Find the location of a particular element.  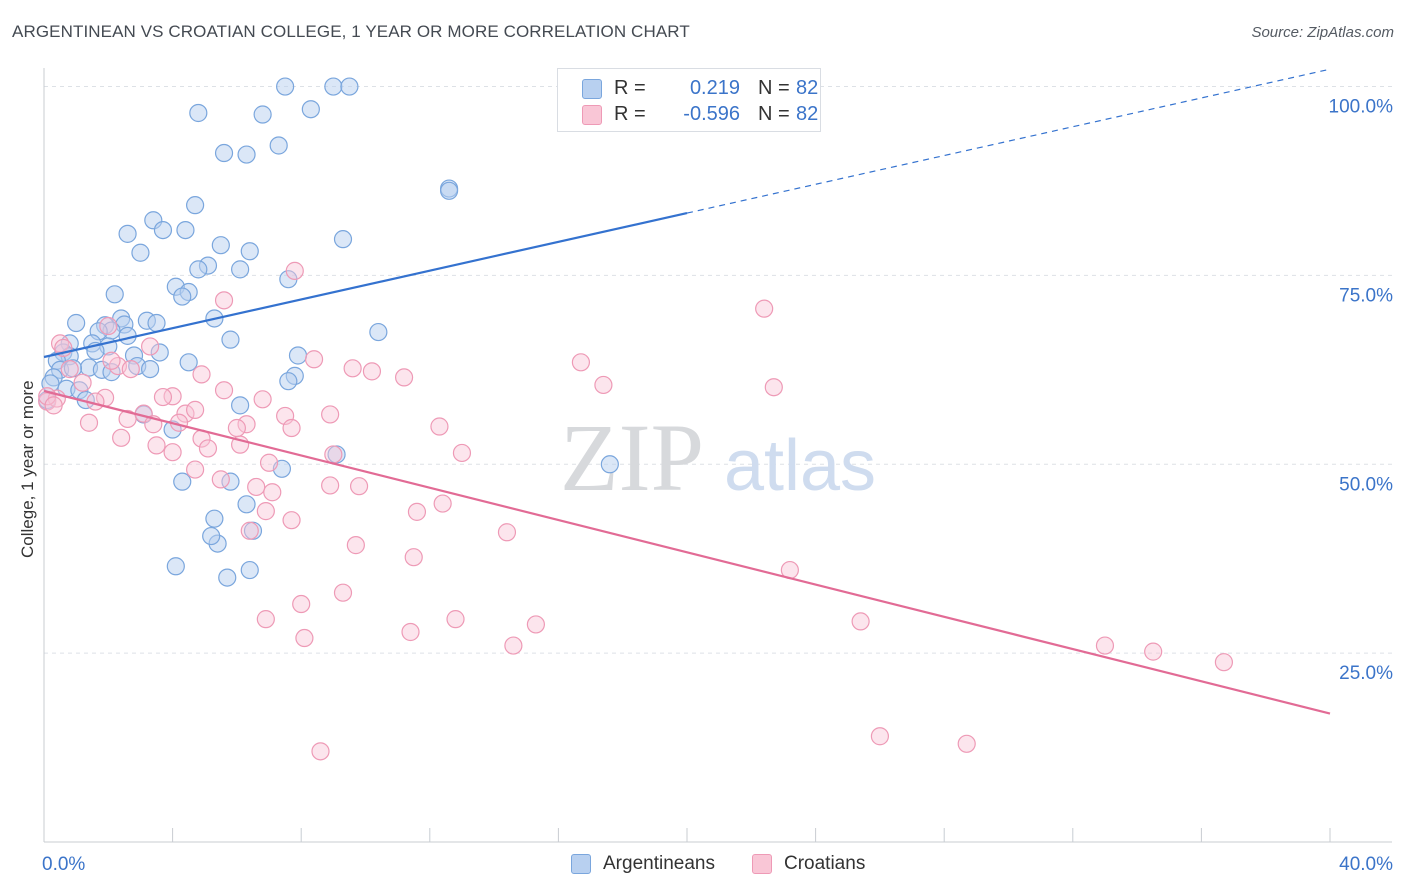

croatians-n-label: N = is located at coordinates (774, 114).